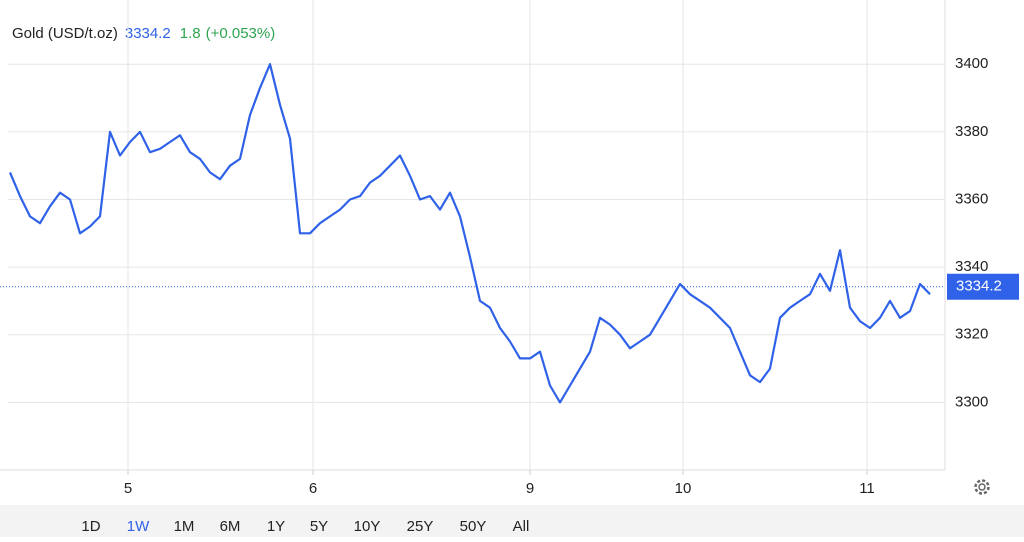 This screenshot has width=1024, height=542. What do you see at coordinates (241, 33) in the screenshot?
I see `change-pct: (+0.053%)` at bounding box center [241, 33].